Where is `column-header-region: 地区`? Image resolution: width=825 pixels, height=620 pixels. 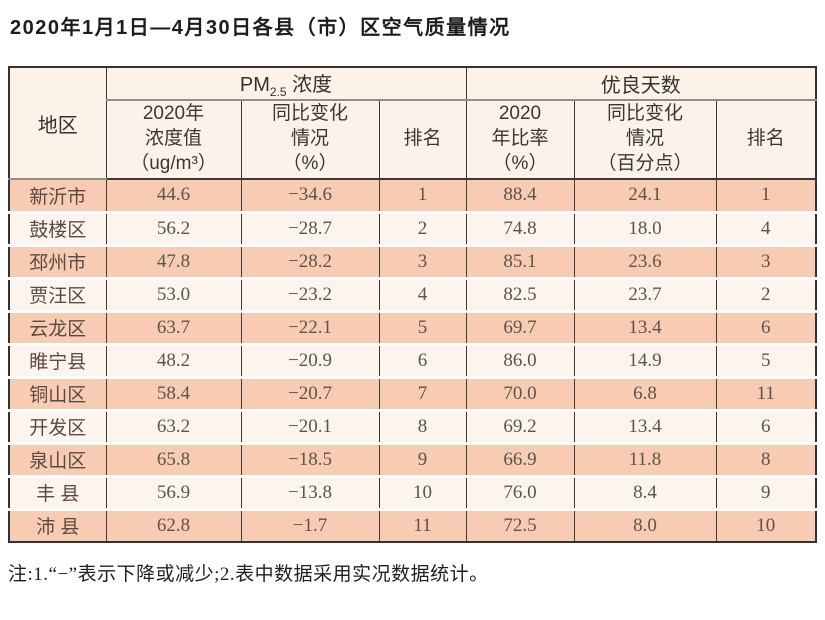
column-header-region: 地区 is located at coordinates (57, 123).